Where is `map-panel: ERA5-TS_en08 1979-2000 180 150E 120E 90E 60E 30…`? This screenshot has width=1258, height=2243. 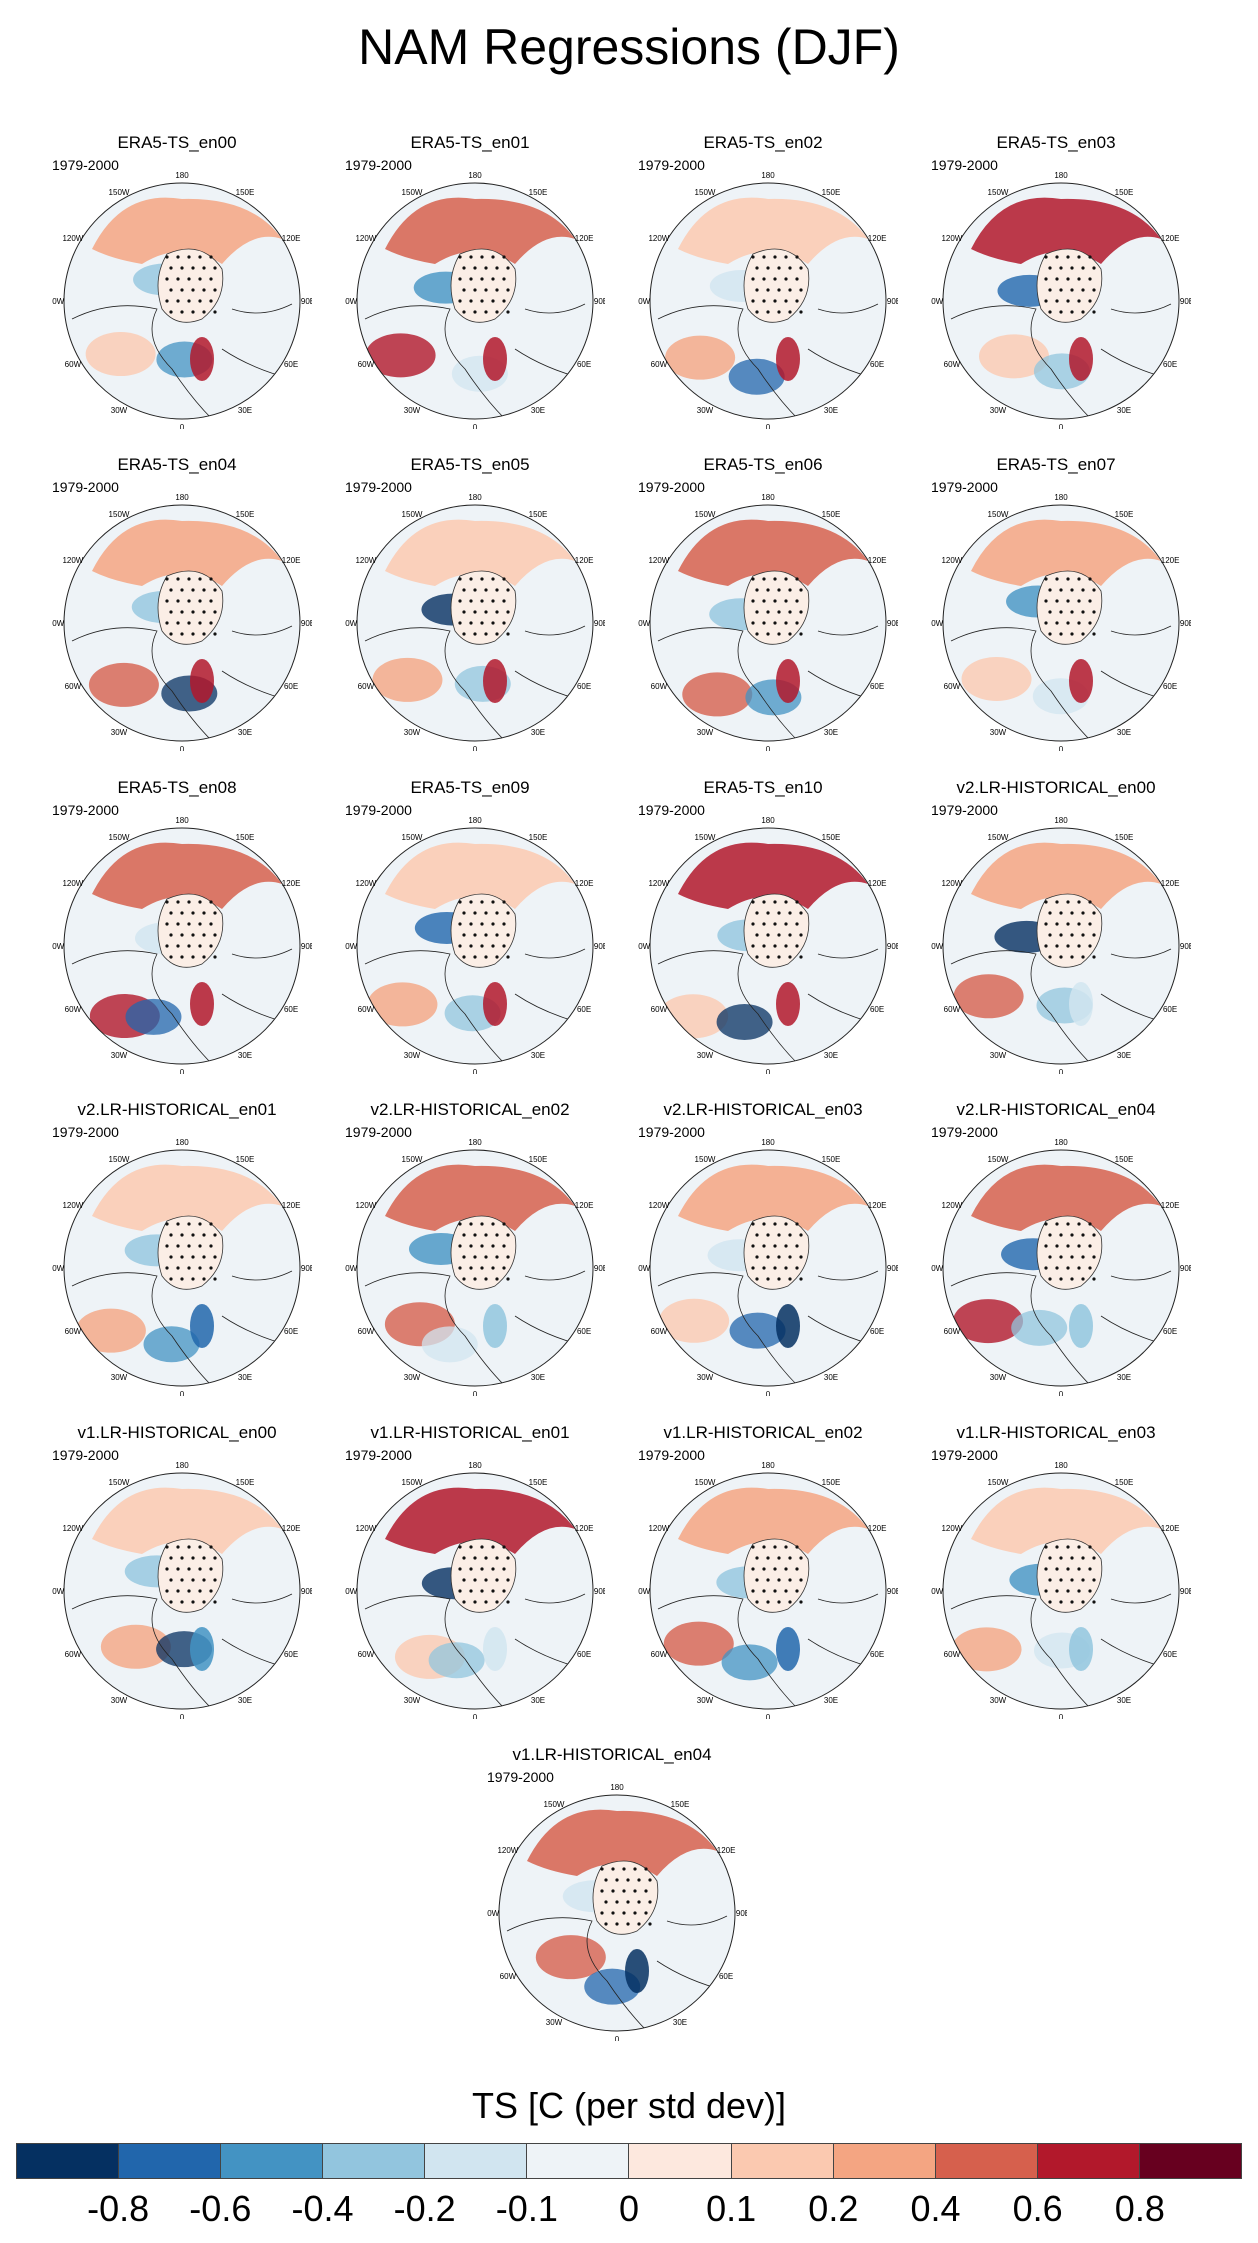 map-panel: ERA5-TS_en08 1979-2000 180 150E 120E 90E 60E 30… is located at coordinates (177, 928).